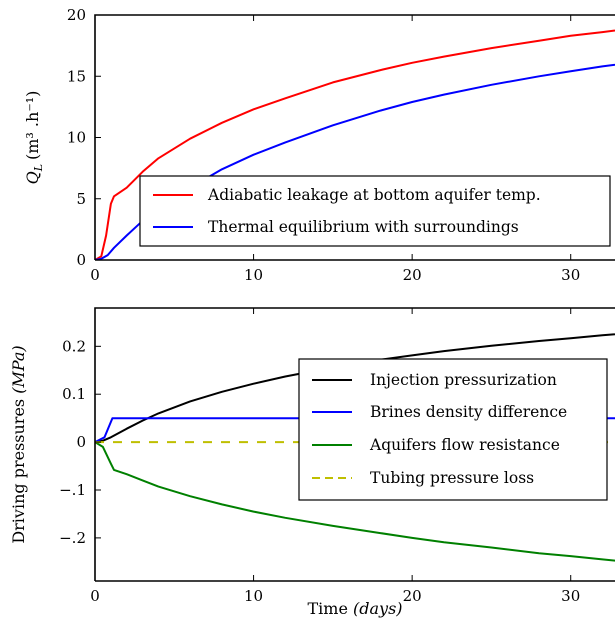 This screenshot has height=624, width=615. I want to click on plot-bottom-xtick-label: 20, so click(412, 596).